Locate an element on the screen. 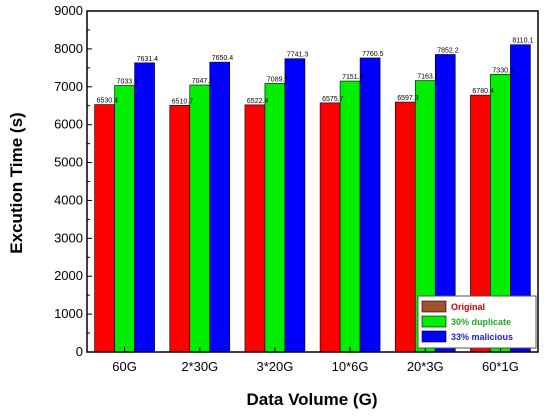 The image size is (550, 419). data-label: 7151.4 is located at coordinates (353, 77).